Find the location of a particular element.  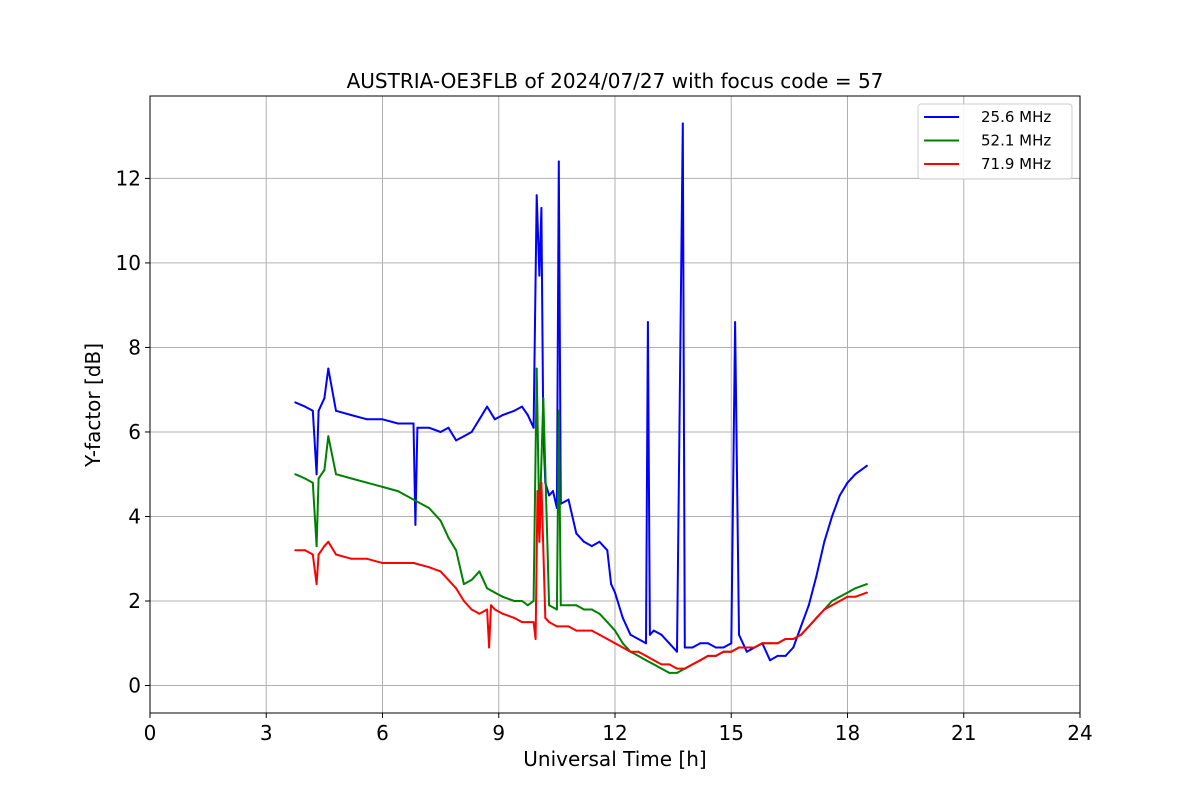

y-tick-label: 6 is located at coordinates (134, 432).